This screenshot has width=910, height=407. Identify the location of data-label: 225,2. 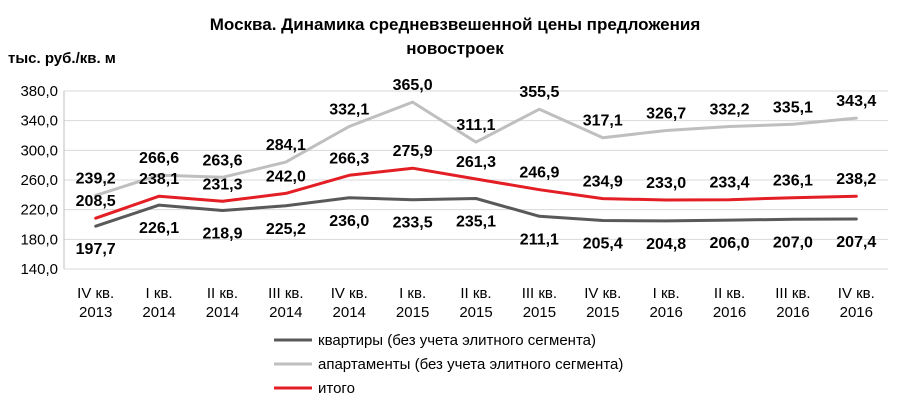
(286, 229).